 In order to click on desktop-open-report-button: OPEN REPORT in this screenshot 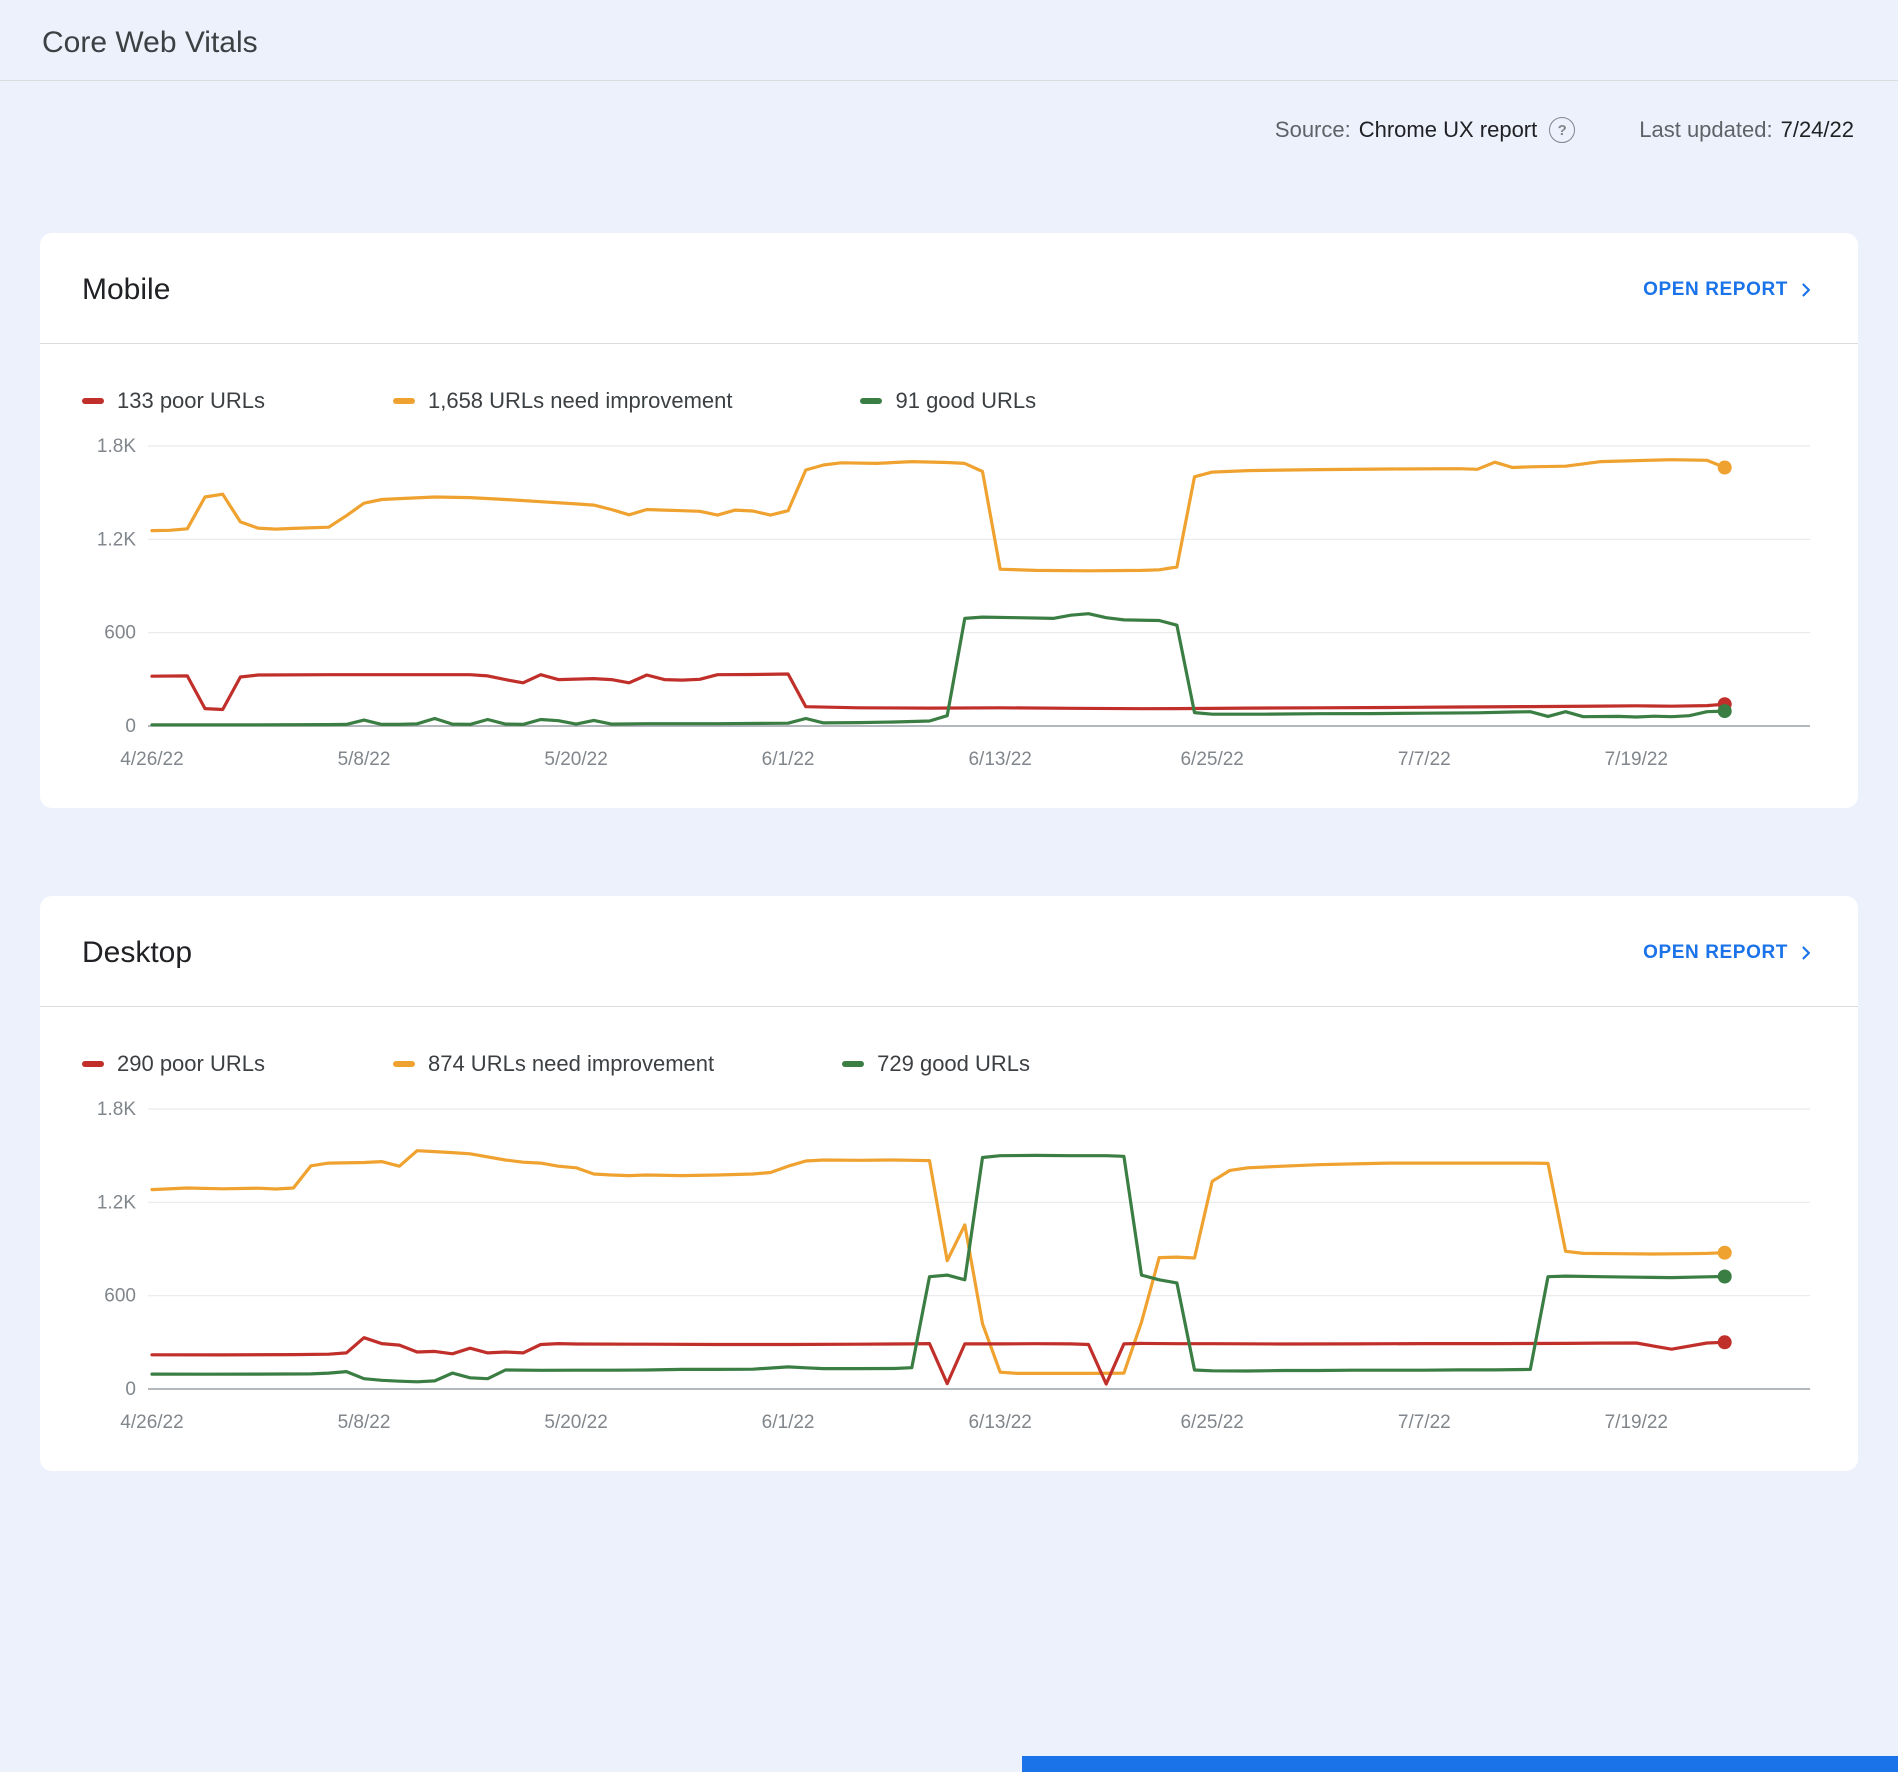, I will do `click(1729, 953)`.